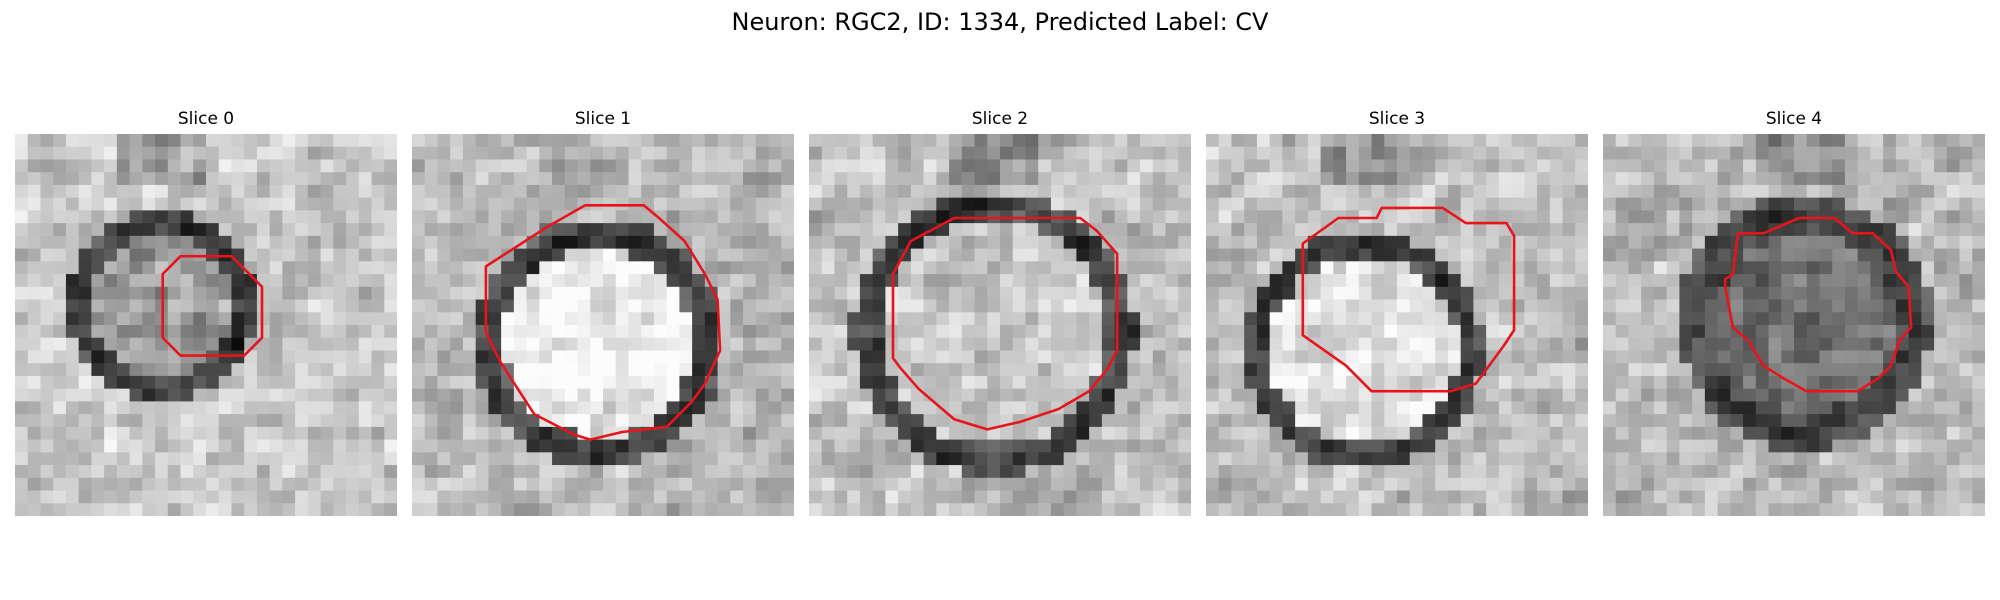 Image resolution: width=2000 pixels, height=600 pixels. What do you see at coordinates (1000, 119) in the screenshot?
I see `slice-title: Slice 2` at bounding box center [1000, 119].